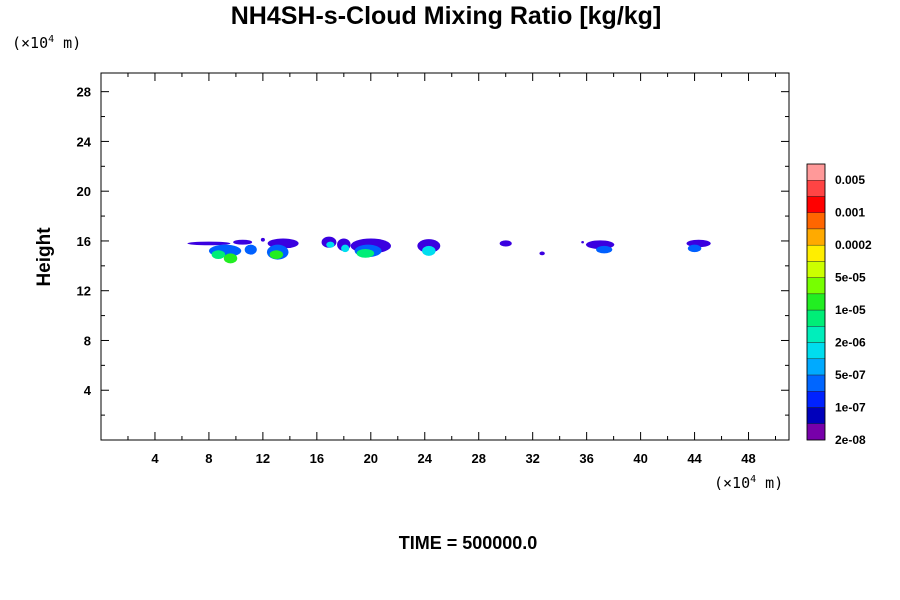 The height and width of the screenshot is (600, 900). I want to click on colorbar-label: 0.0002, so click(853, 245).